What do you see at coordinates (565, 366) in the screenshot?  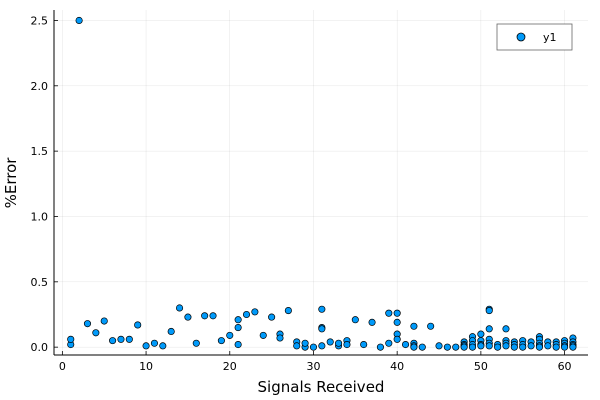 I see `x-tick-label: 60` at bounding box center [565, 366].